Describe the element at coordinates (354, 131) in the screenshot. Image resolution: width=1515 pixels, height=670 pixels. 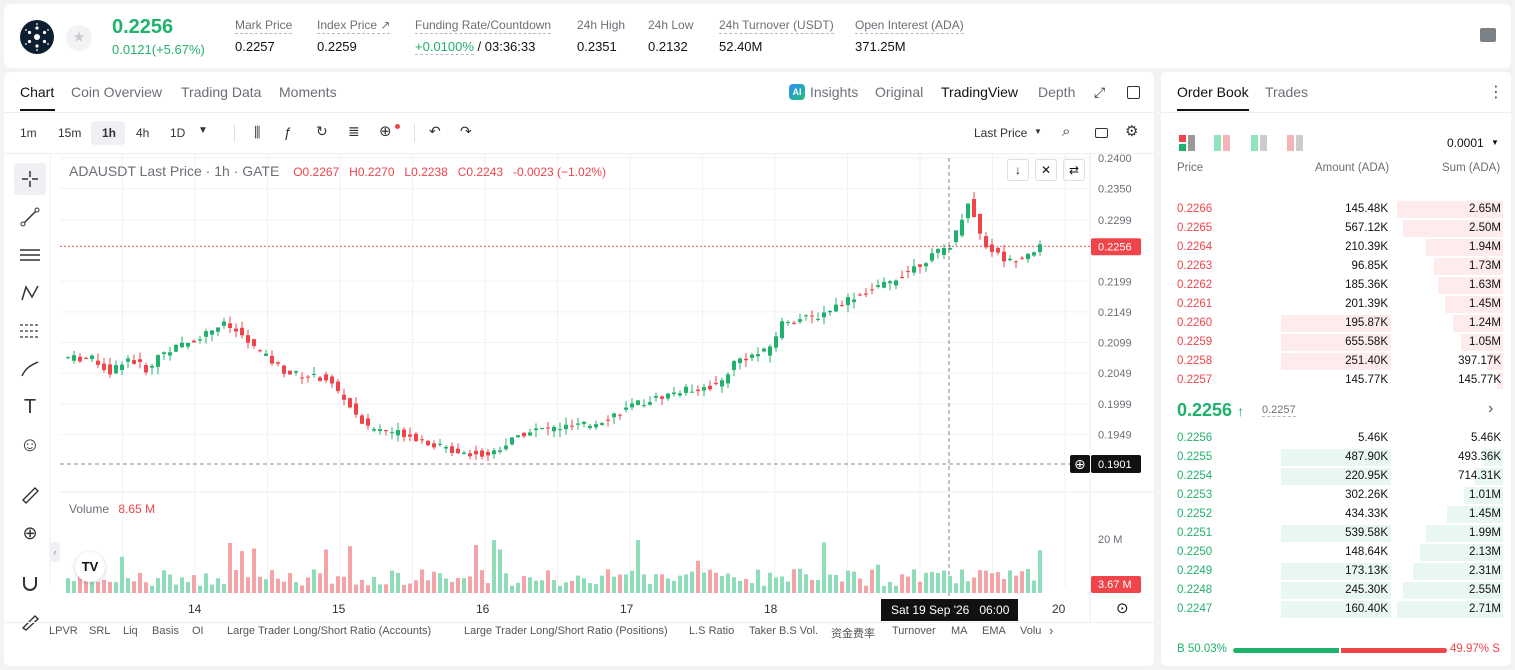
I see `template-icon: ≣` at that location.